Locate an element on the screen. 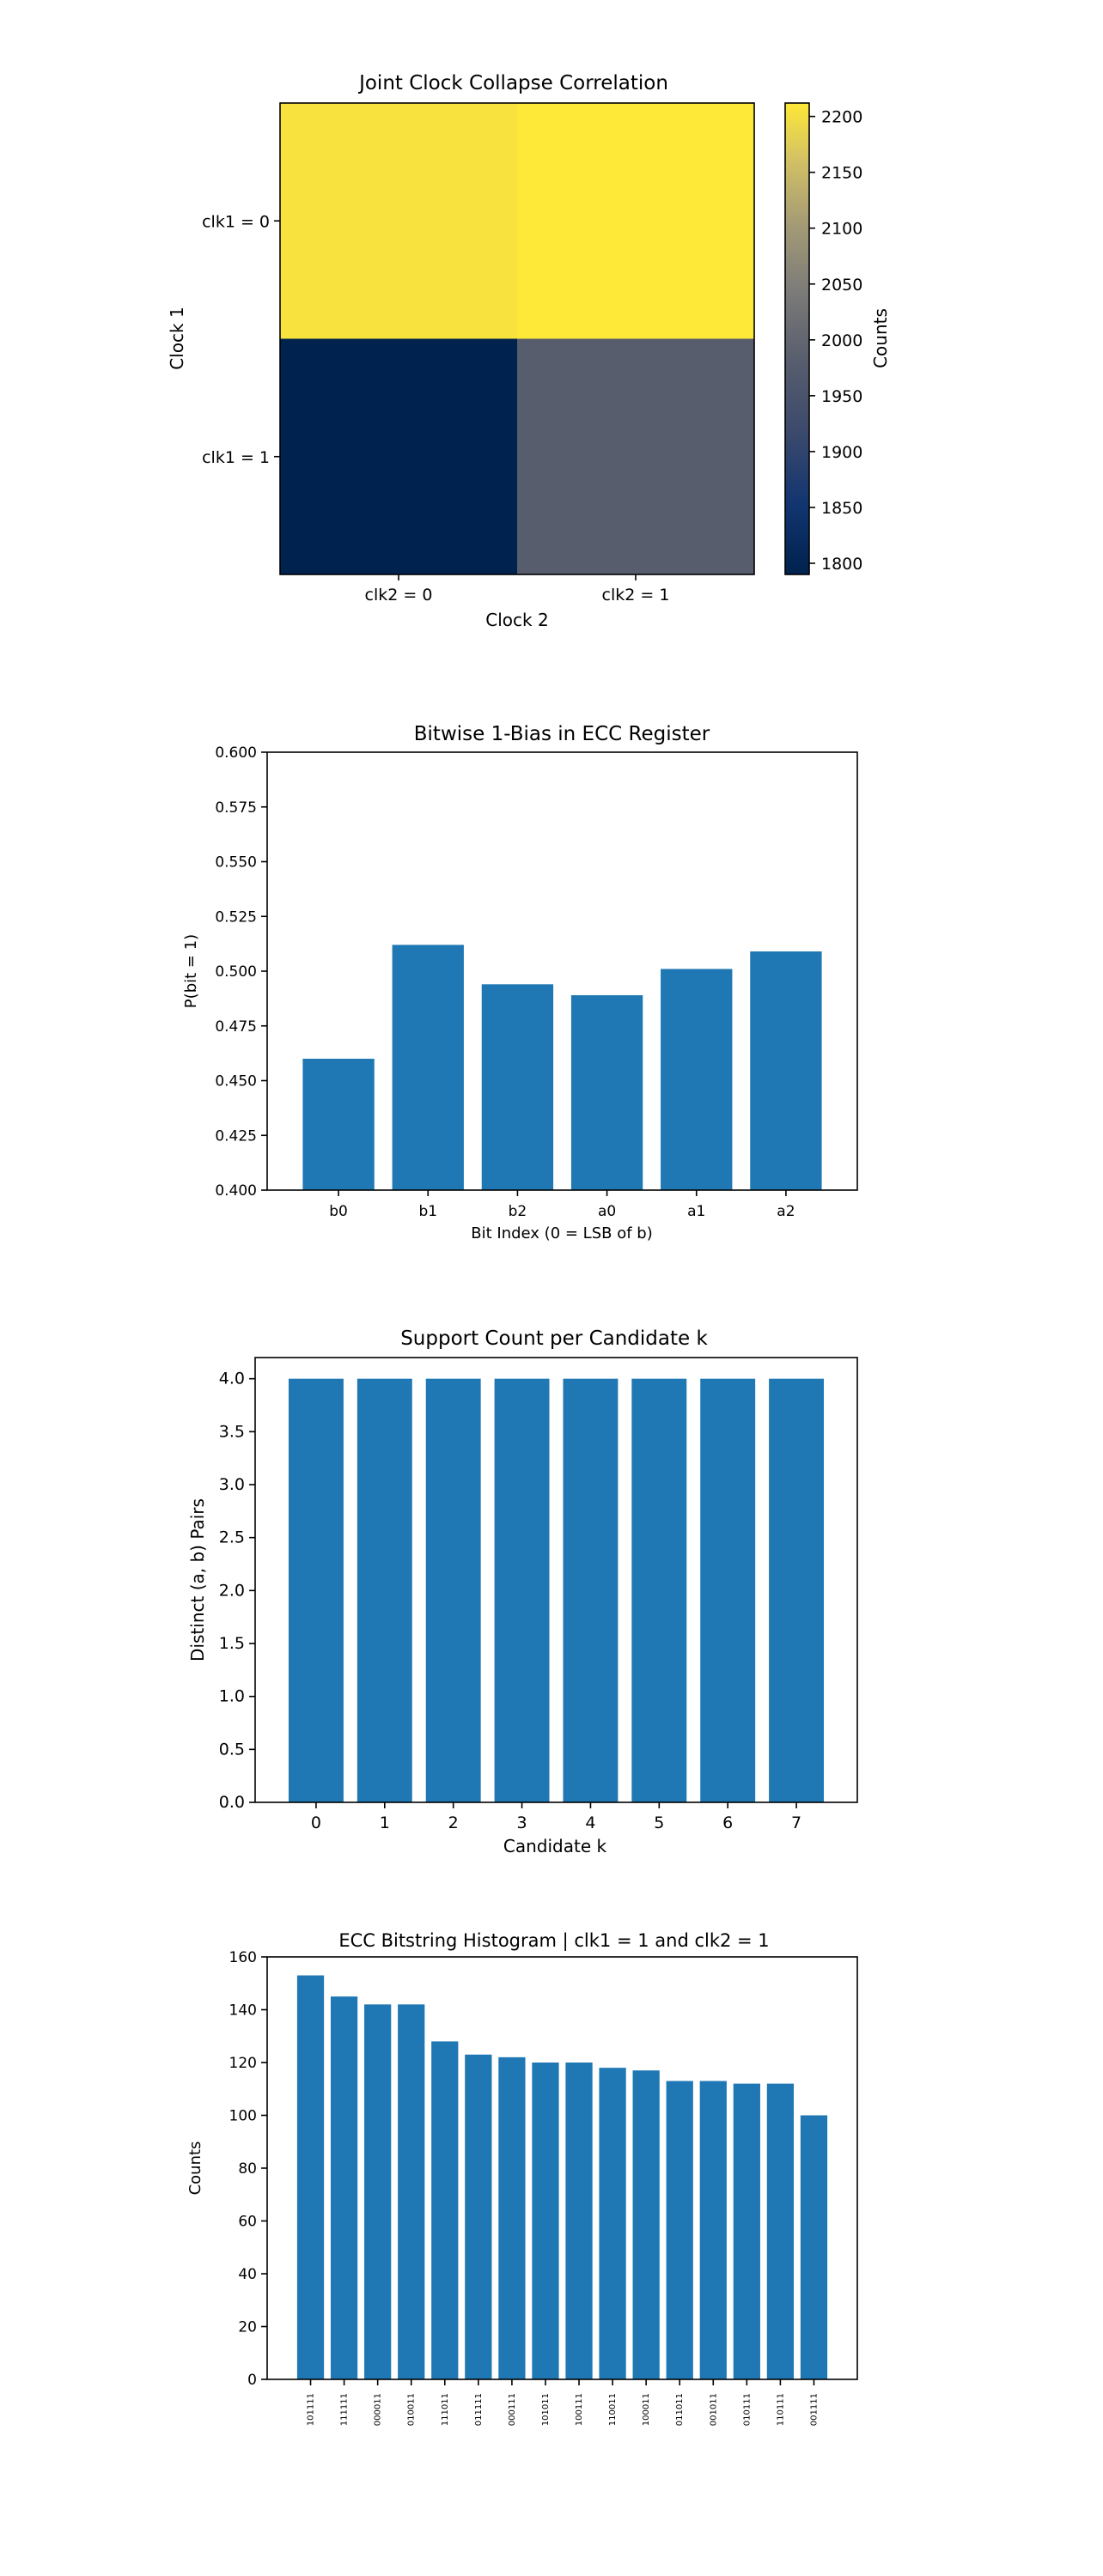  bias-y-tick-label: 0.475 is located at coordinates (236, 1027).